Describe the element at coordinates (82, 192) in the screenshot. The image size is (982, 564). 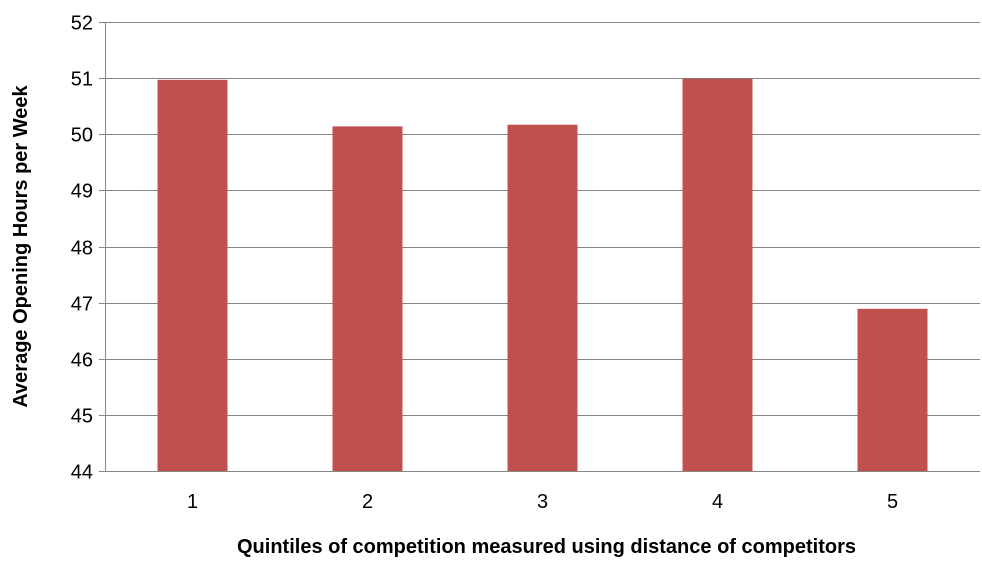
I see `y-tick-label: 49` at that location.